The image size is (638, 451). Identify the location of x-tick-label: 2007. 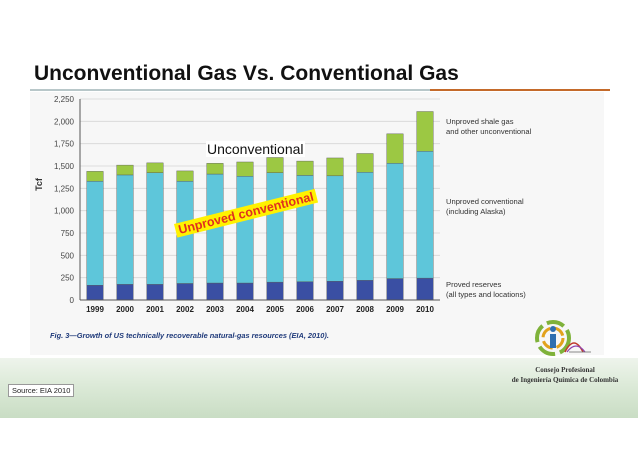
(335, 309).